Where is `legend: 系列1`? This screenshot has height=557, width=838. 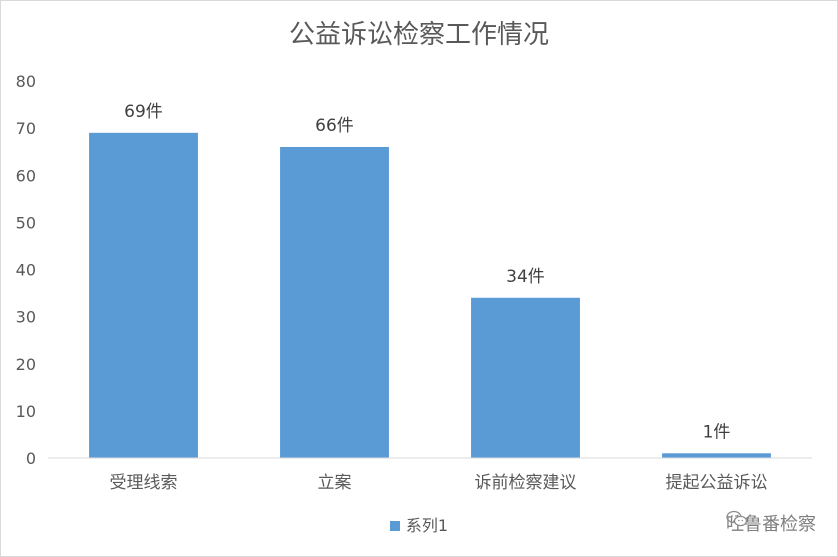 legend: 系列1 is located at coordinates (419, 524).